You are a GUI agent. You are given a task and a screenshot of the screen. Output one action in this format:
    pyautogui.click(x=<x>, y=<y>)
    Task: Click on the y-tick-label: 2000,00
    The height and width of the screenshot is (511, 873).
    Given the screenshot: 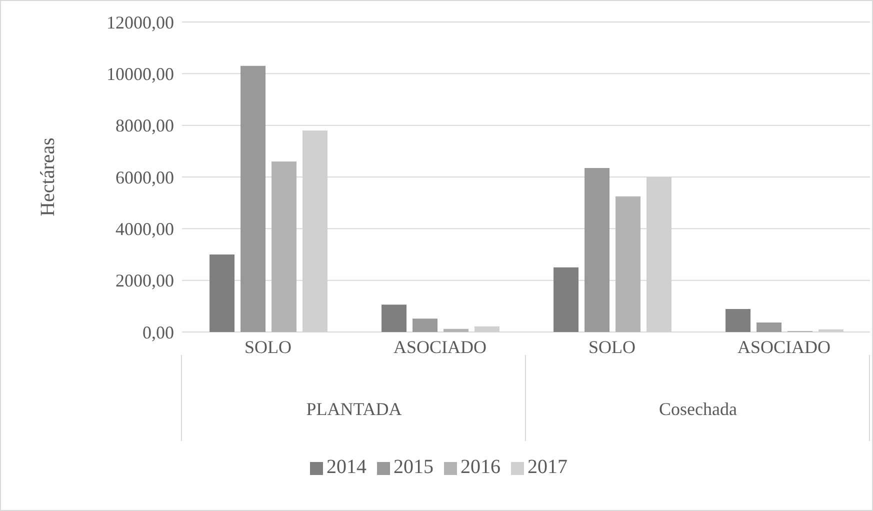 What is the action you would take?
    pyautogui.click(x=145, y=280)
    